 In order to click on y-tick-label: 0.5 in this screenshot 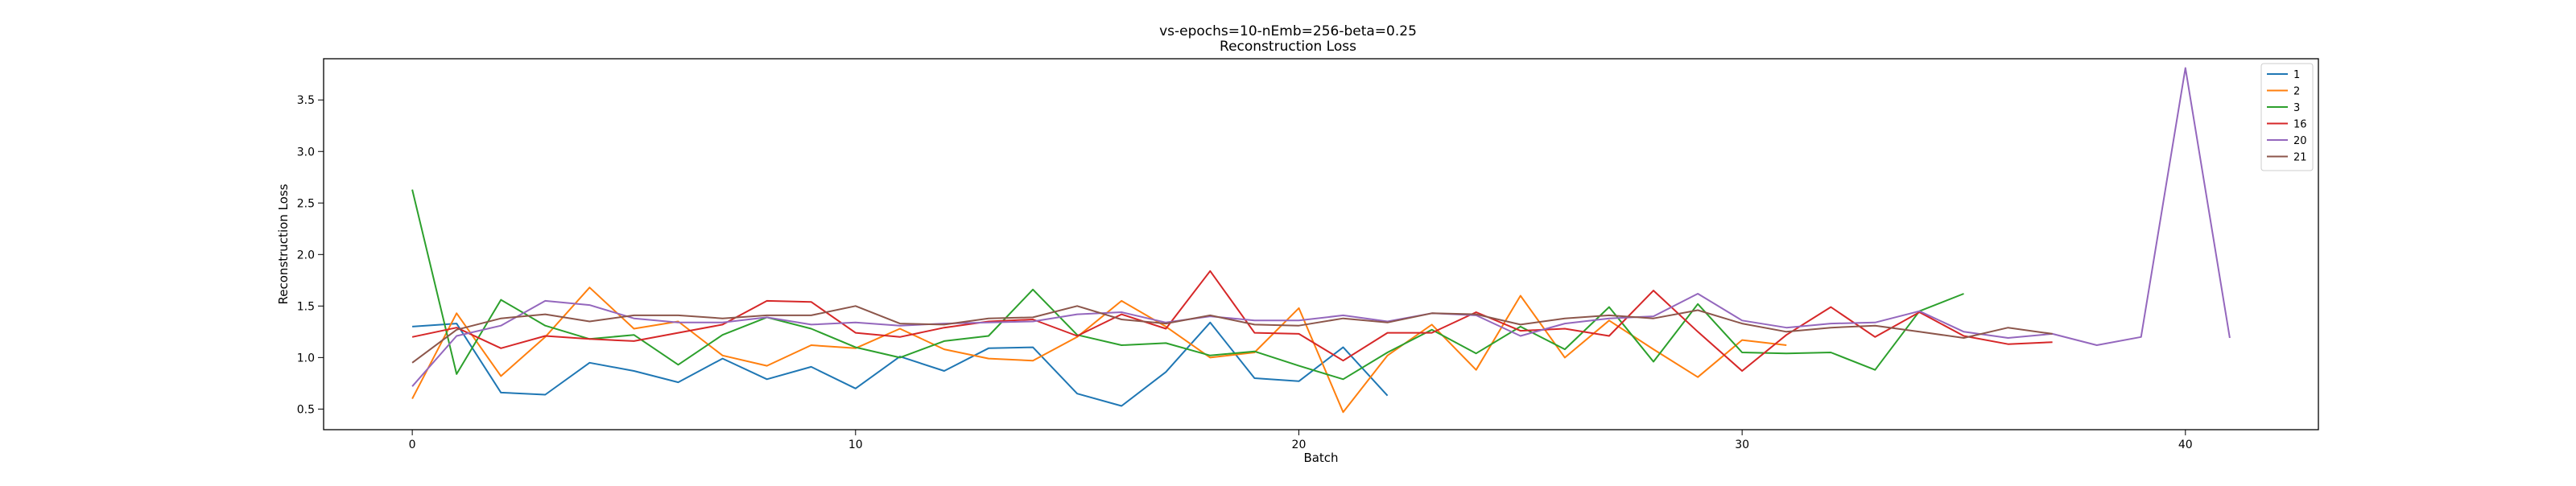, I will do `click(306, 409)`.